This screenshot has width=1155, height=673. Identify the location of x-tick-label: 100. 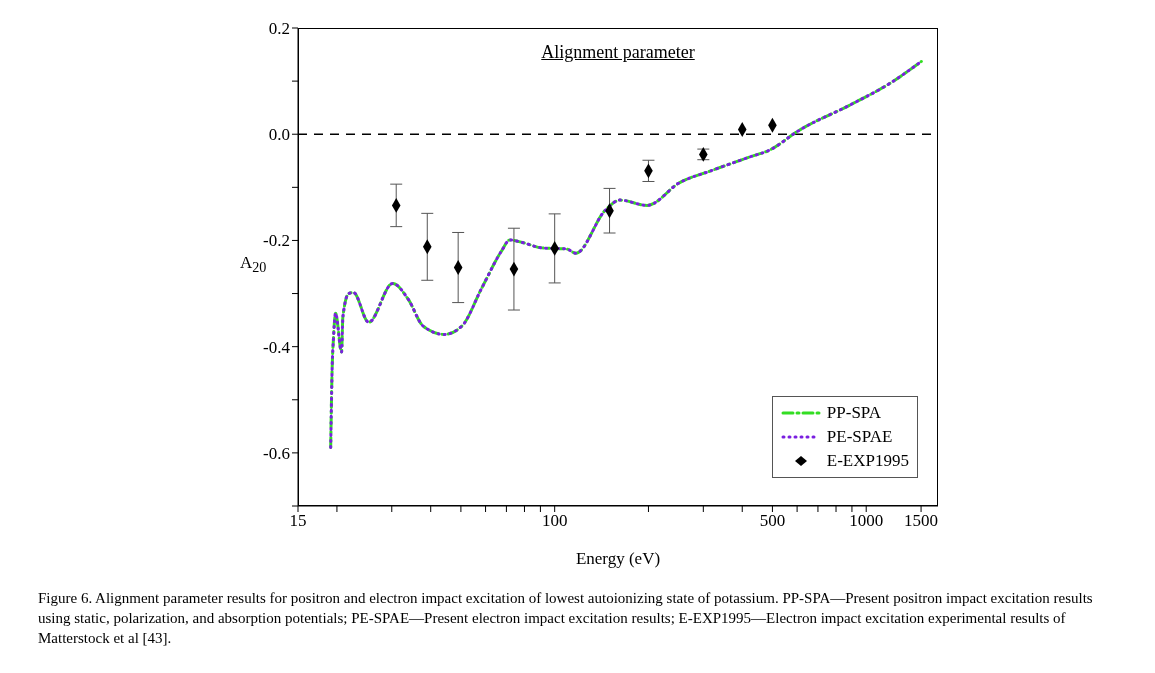
(554, 521).